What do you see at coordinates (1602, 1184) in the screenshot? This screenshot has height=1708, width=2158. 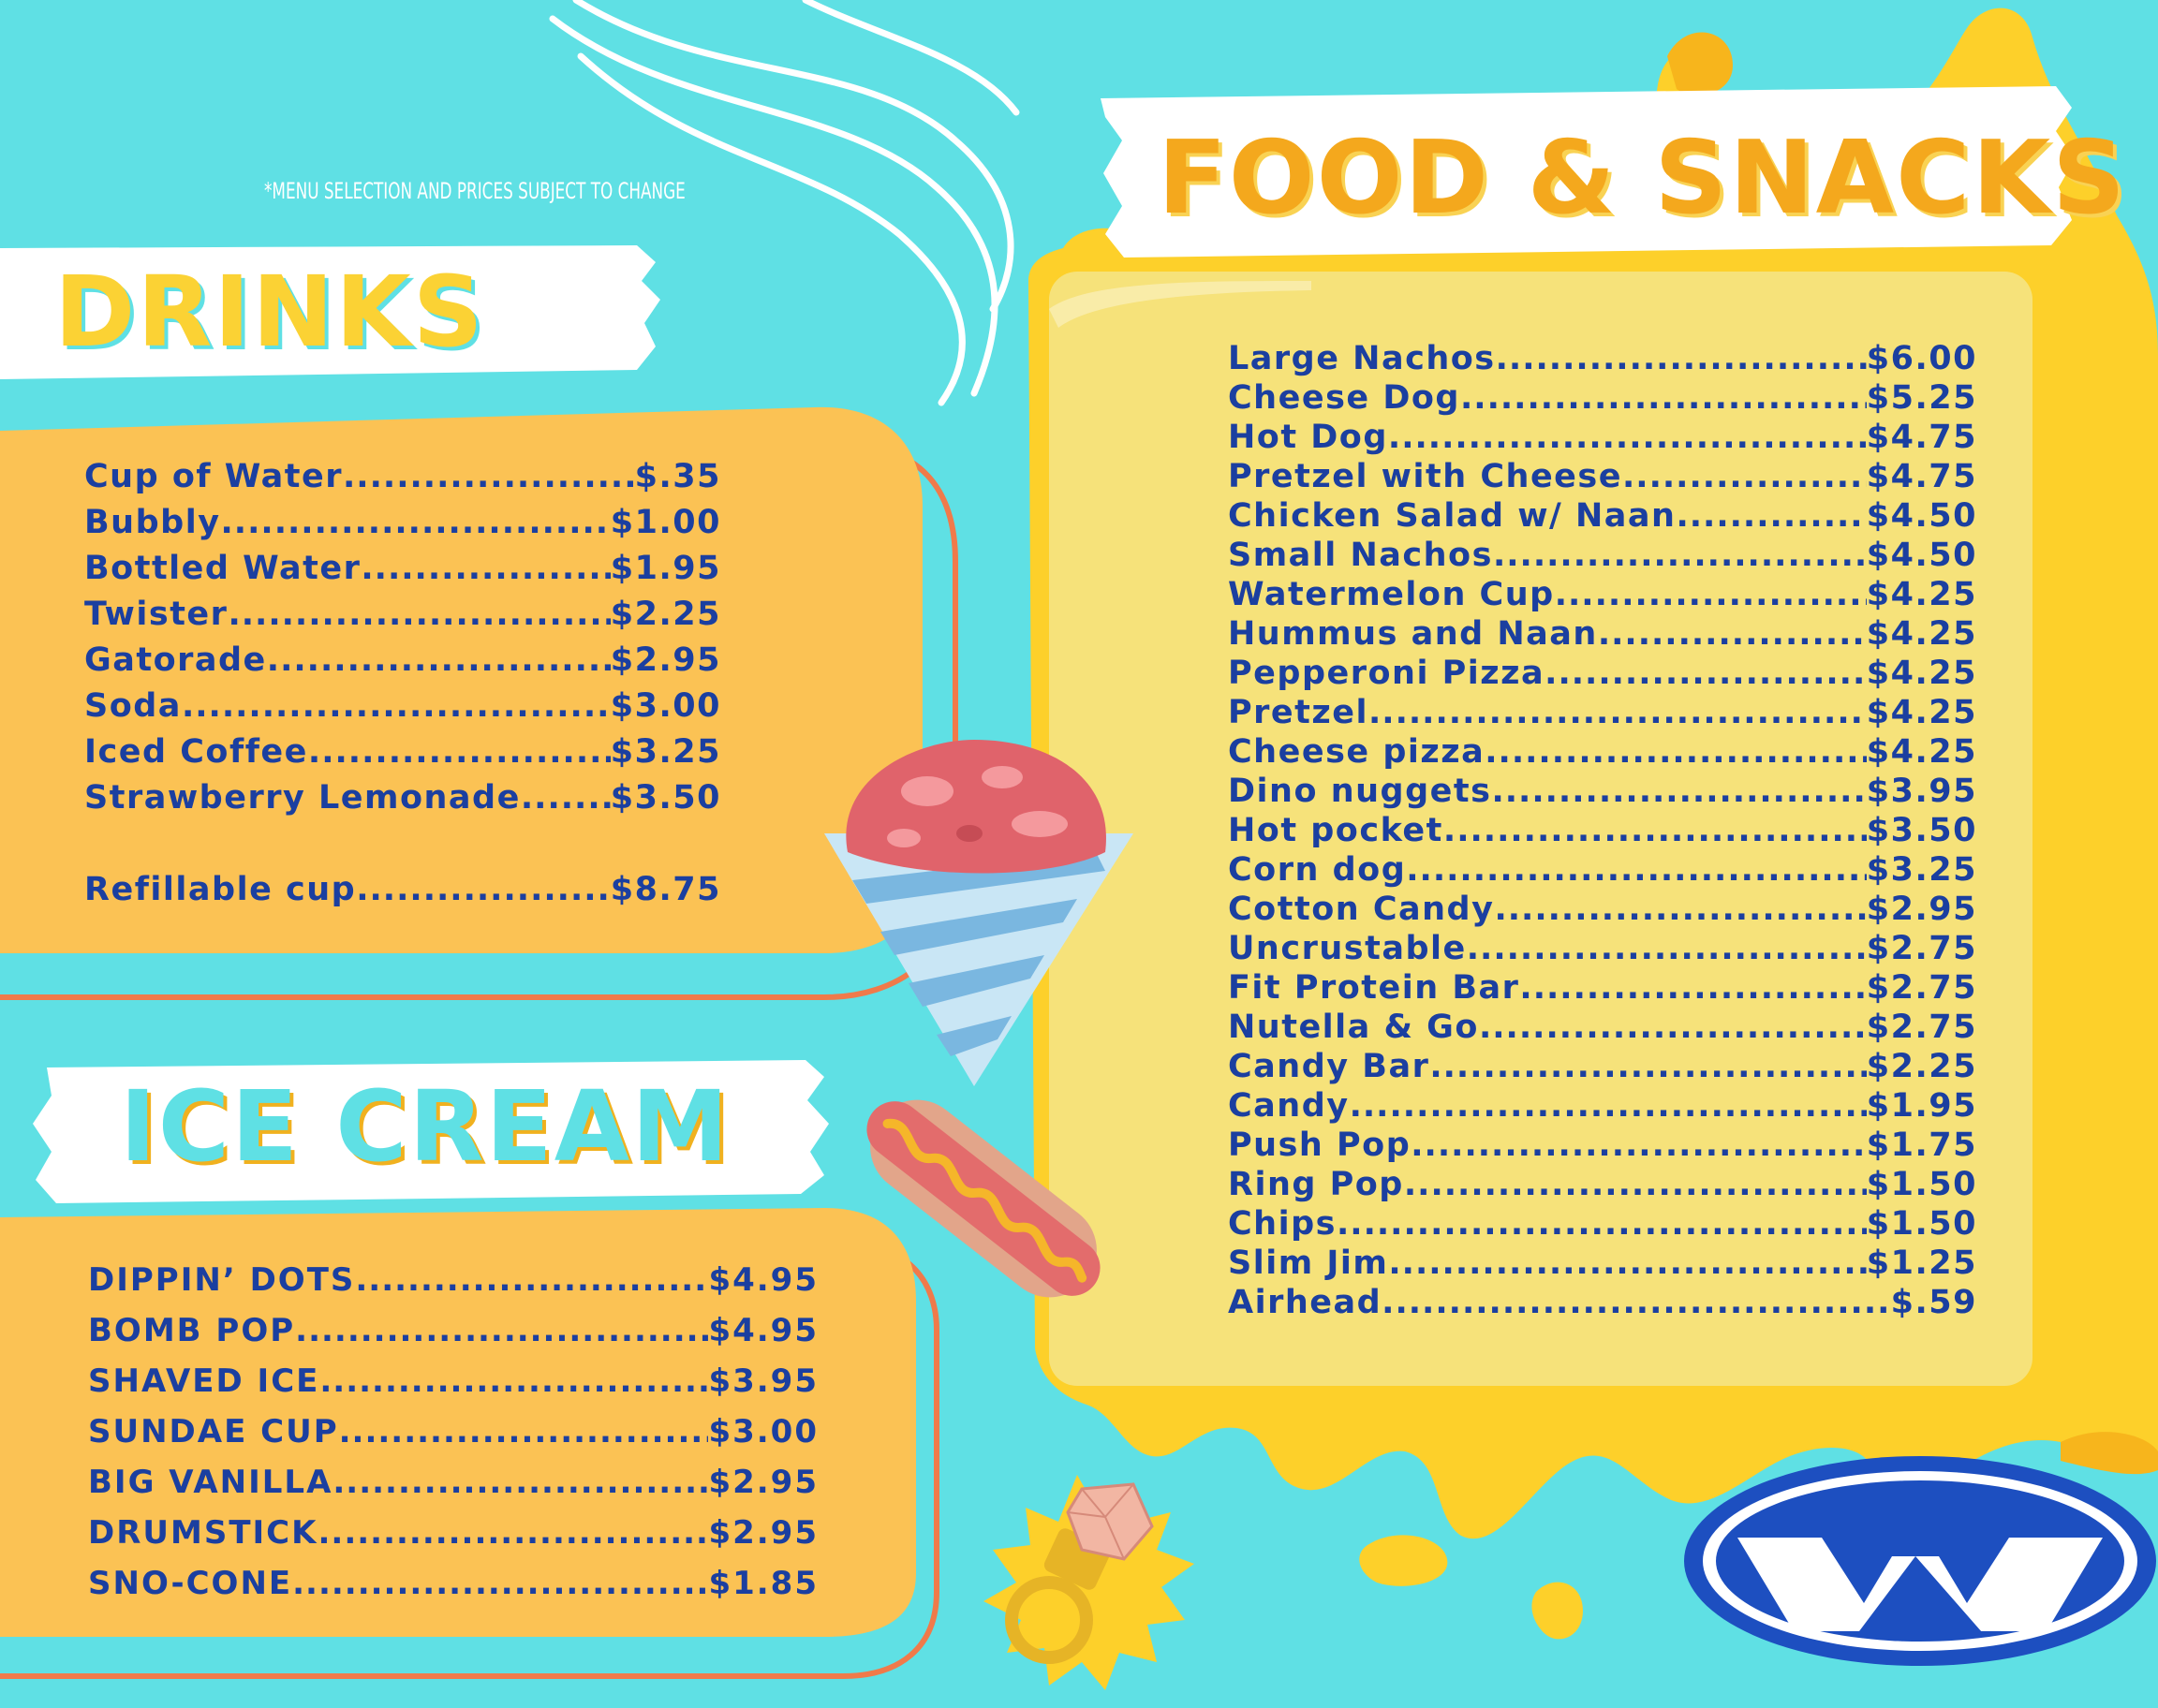 I see `menu-item: Ring Pop$1.50` at bounding box center [1602, 1184].